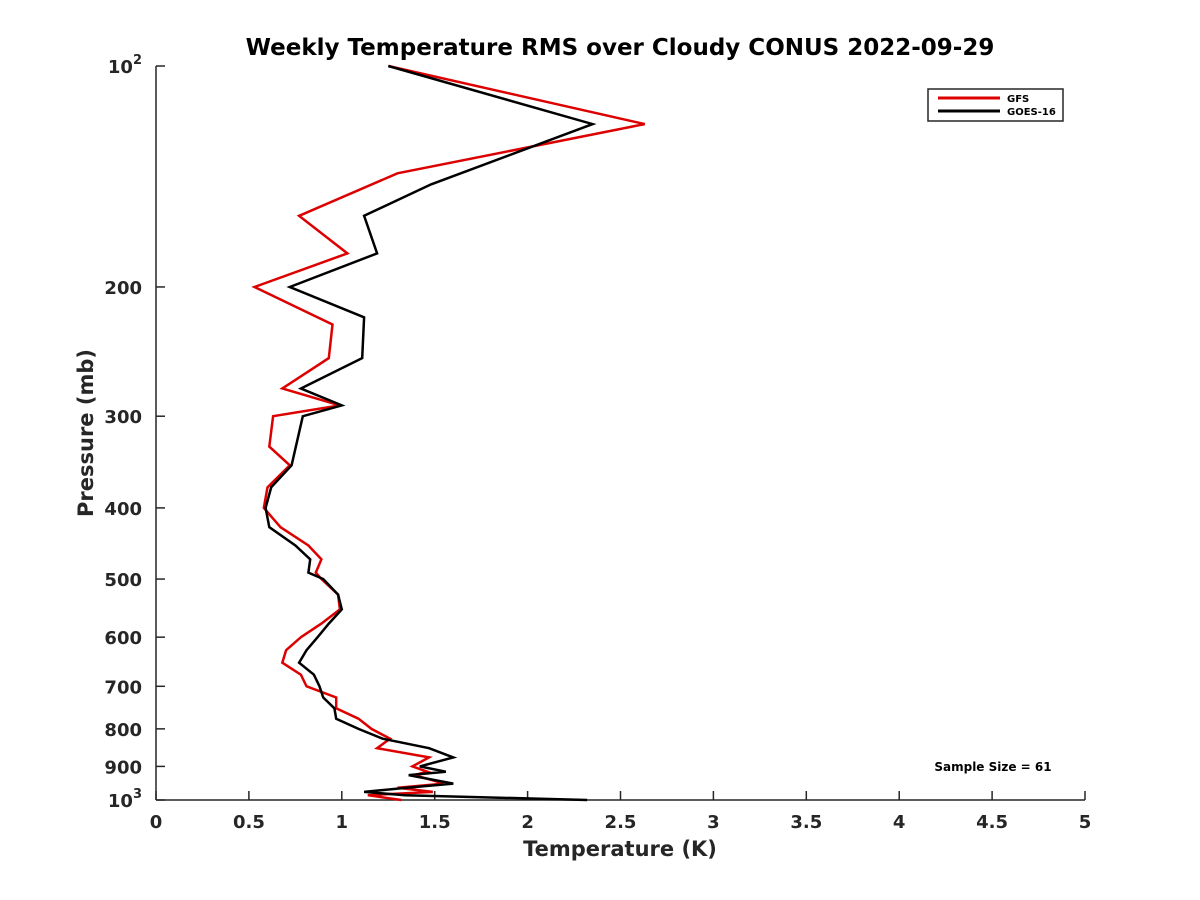 This screenshot has height=900, width=1200. Describe the element at coordinates (527, 822) in the screenshot. I see `x-tick-label: 2` at that location.